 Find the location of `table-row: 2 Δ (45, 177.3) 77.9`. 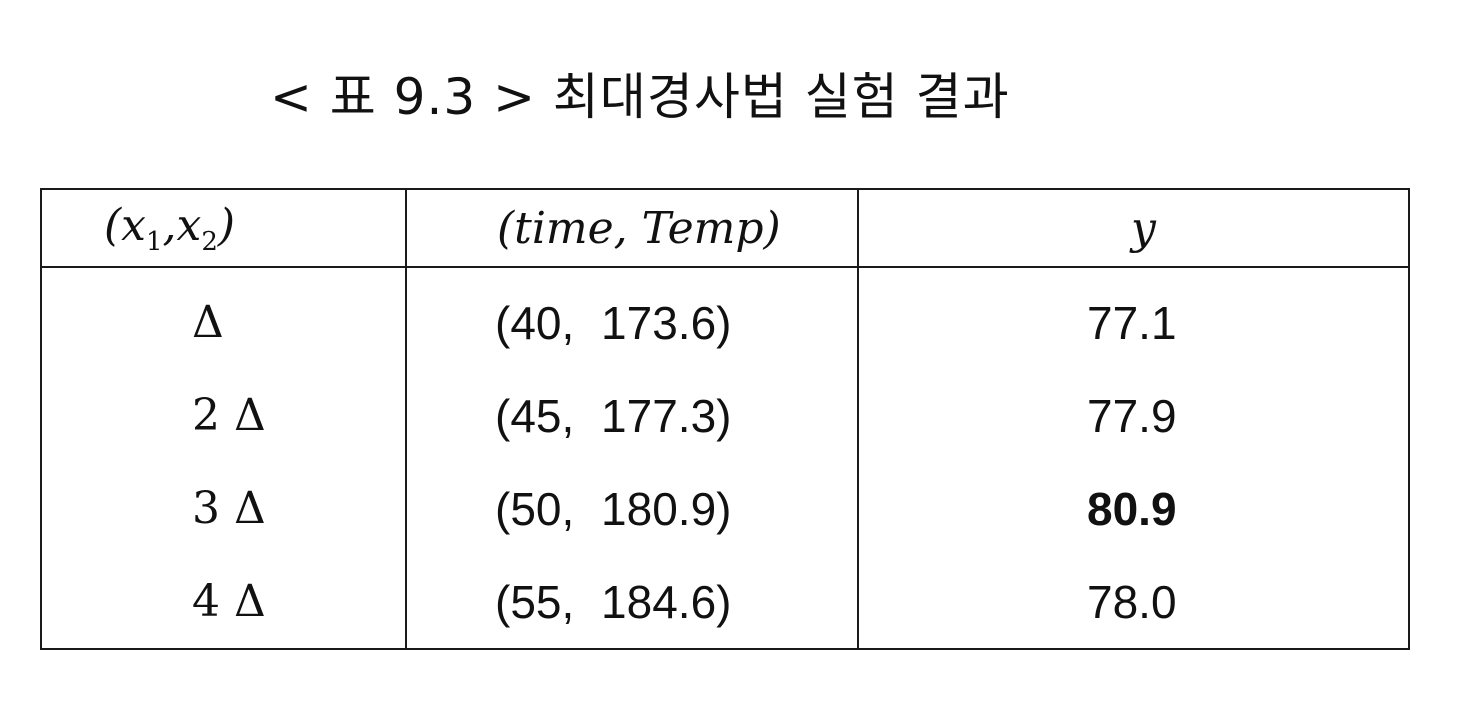

table-row: 2 Δ (45, 177.3) 77.9 is located at coordinates (725, 415).